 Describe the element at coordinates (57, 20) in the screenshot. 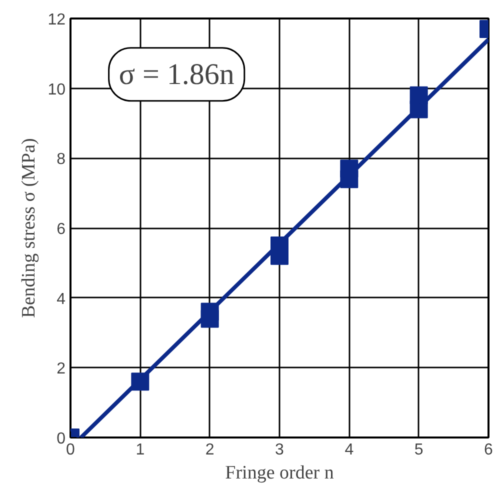

I see `y-tick-label: 12` at that location.